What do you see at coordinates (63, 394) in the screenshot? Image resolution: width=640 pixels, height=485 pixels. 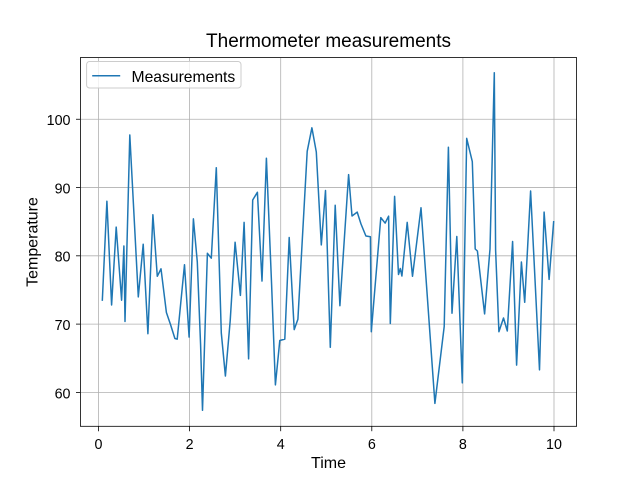 I see `svg-text: 60` at bounding box center [63, 394].